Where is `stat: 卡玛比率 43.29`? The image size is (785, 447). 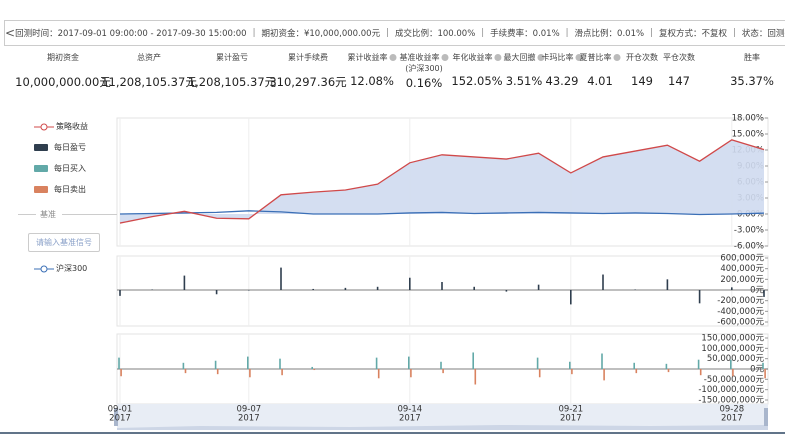 stat: 卡玛比率 43.29 is located at coordinates (562, 70).